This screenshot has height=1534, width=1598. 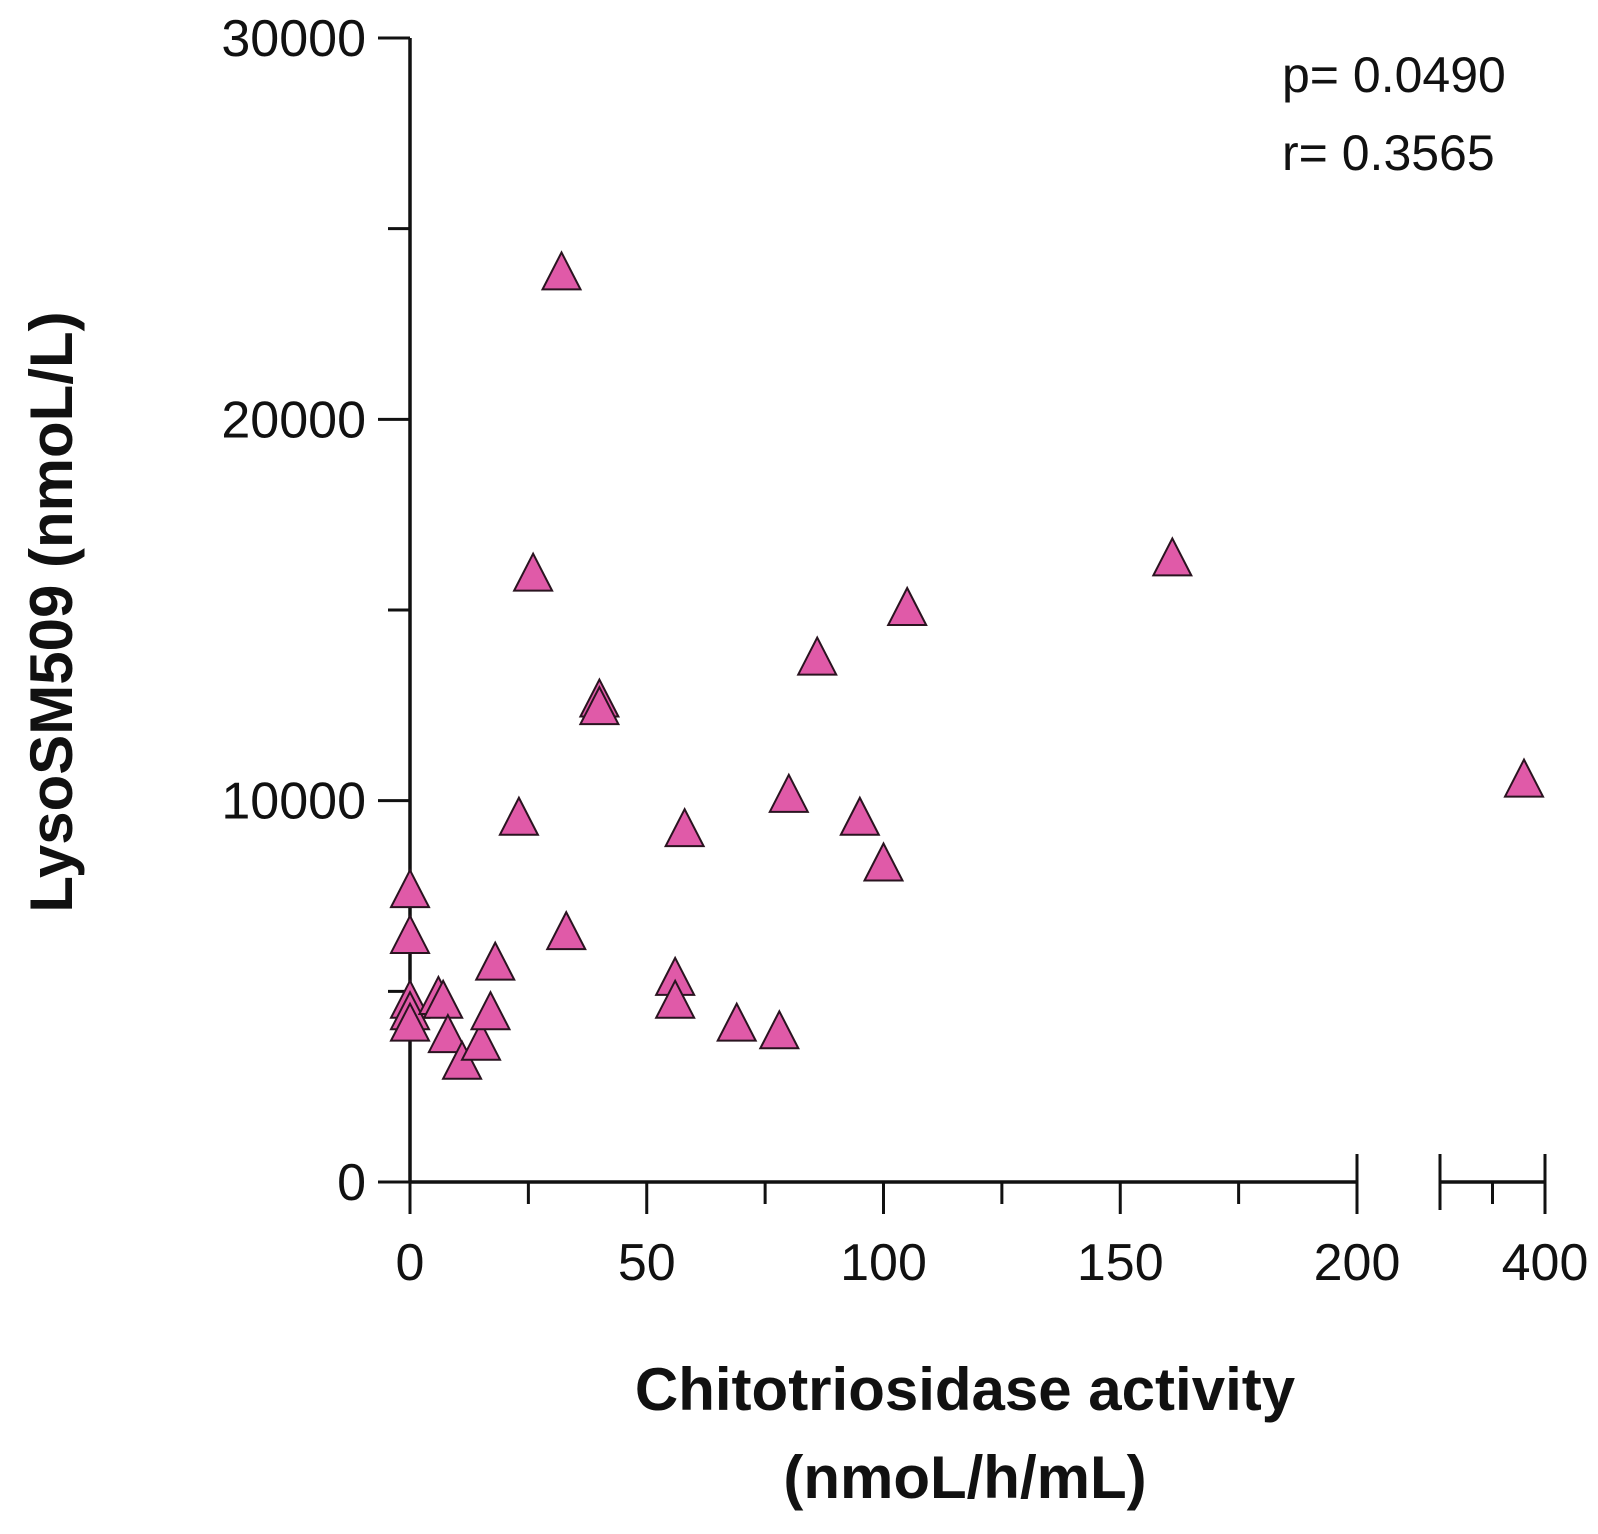 I want to click on p-value-annotation: p= 0.0490, so click(x=1394, y=75).